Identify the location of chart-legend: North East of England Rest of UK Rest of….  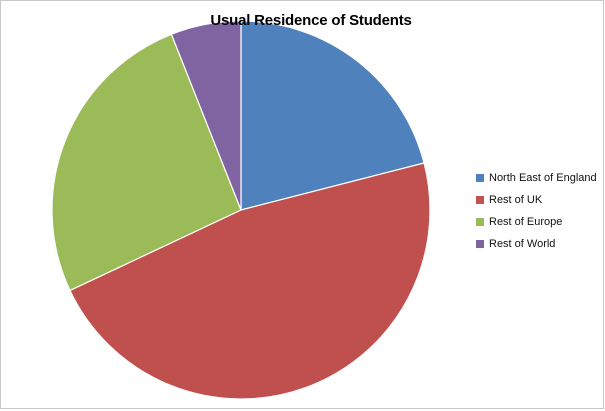
(536, 211).